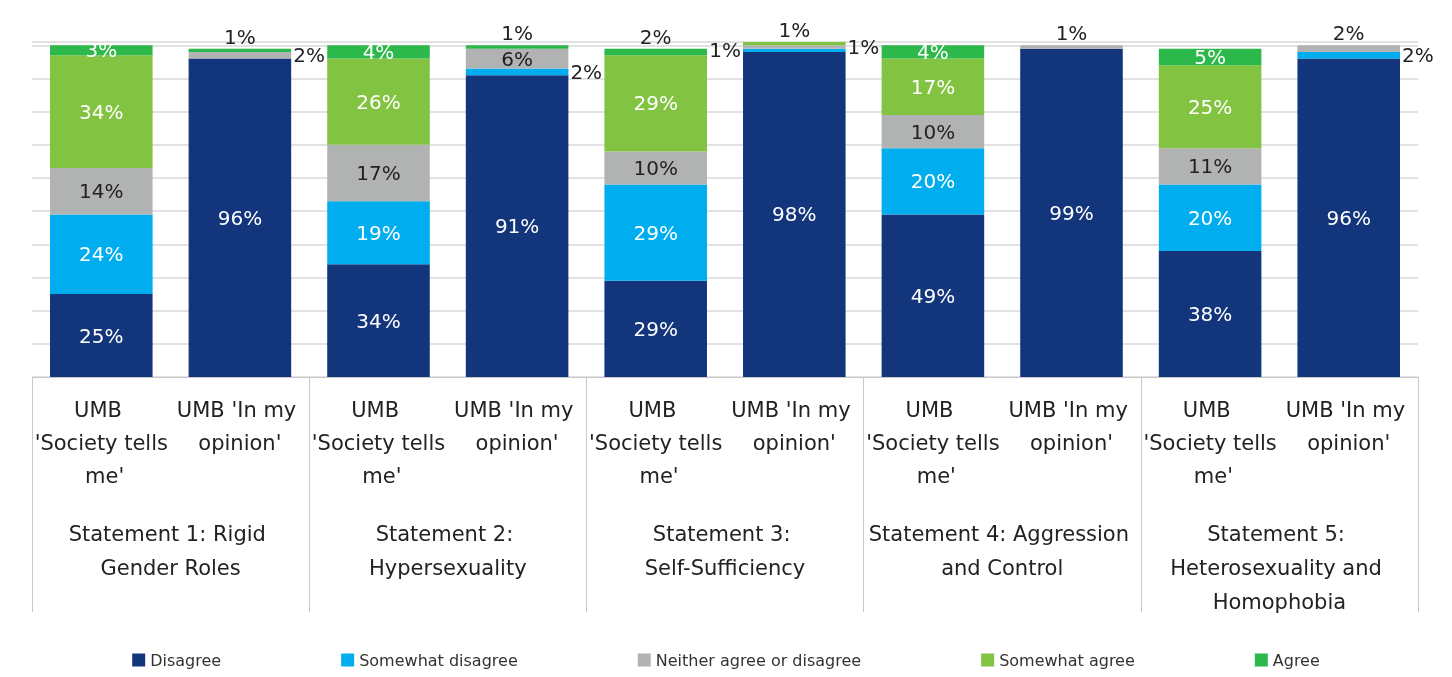 Image resolution: width=1452 pixels, height=677 pixels. I want to click on legend-label: Somewhat disagree, so click(438, 660).